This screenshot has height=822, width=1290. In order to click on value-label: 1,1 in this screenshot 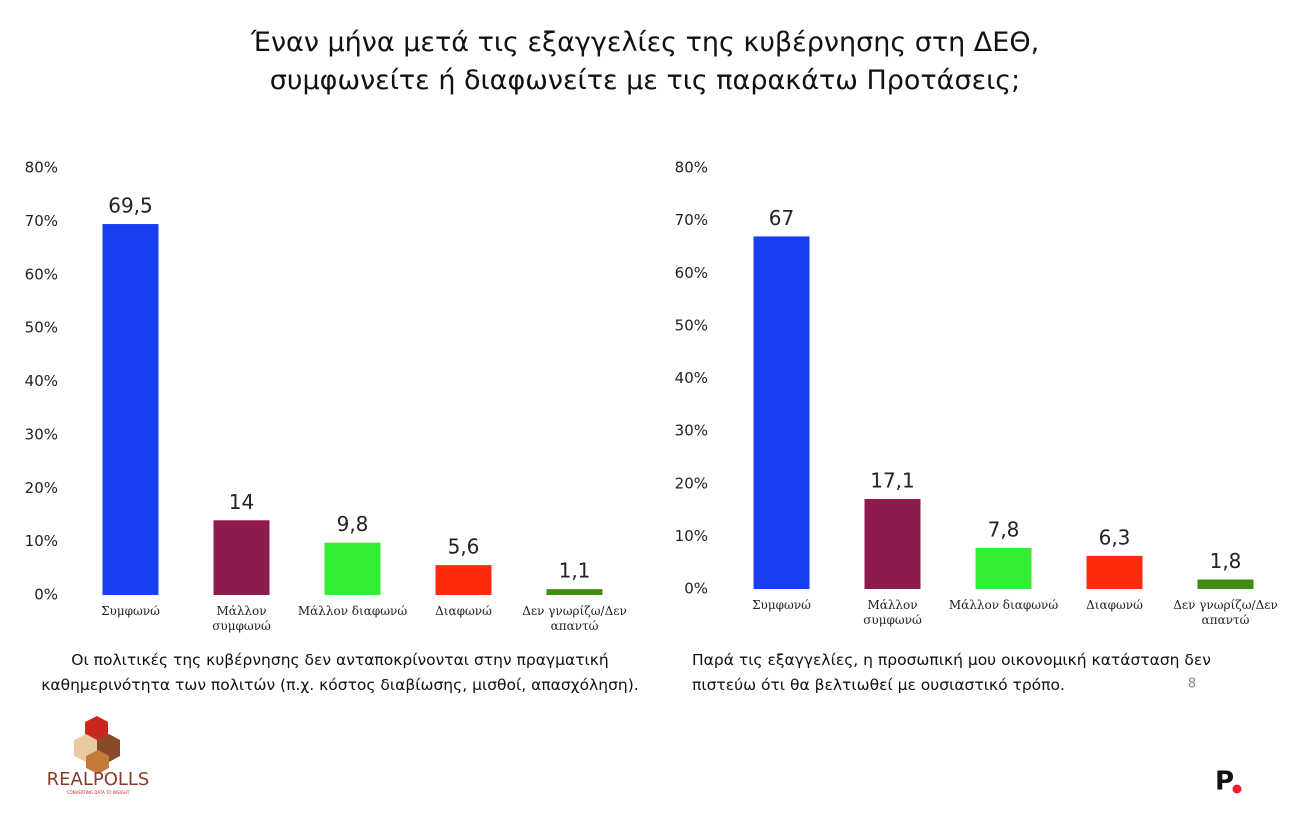, I will do `click(575, 571)`.